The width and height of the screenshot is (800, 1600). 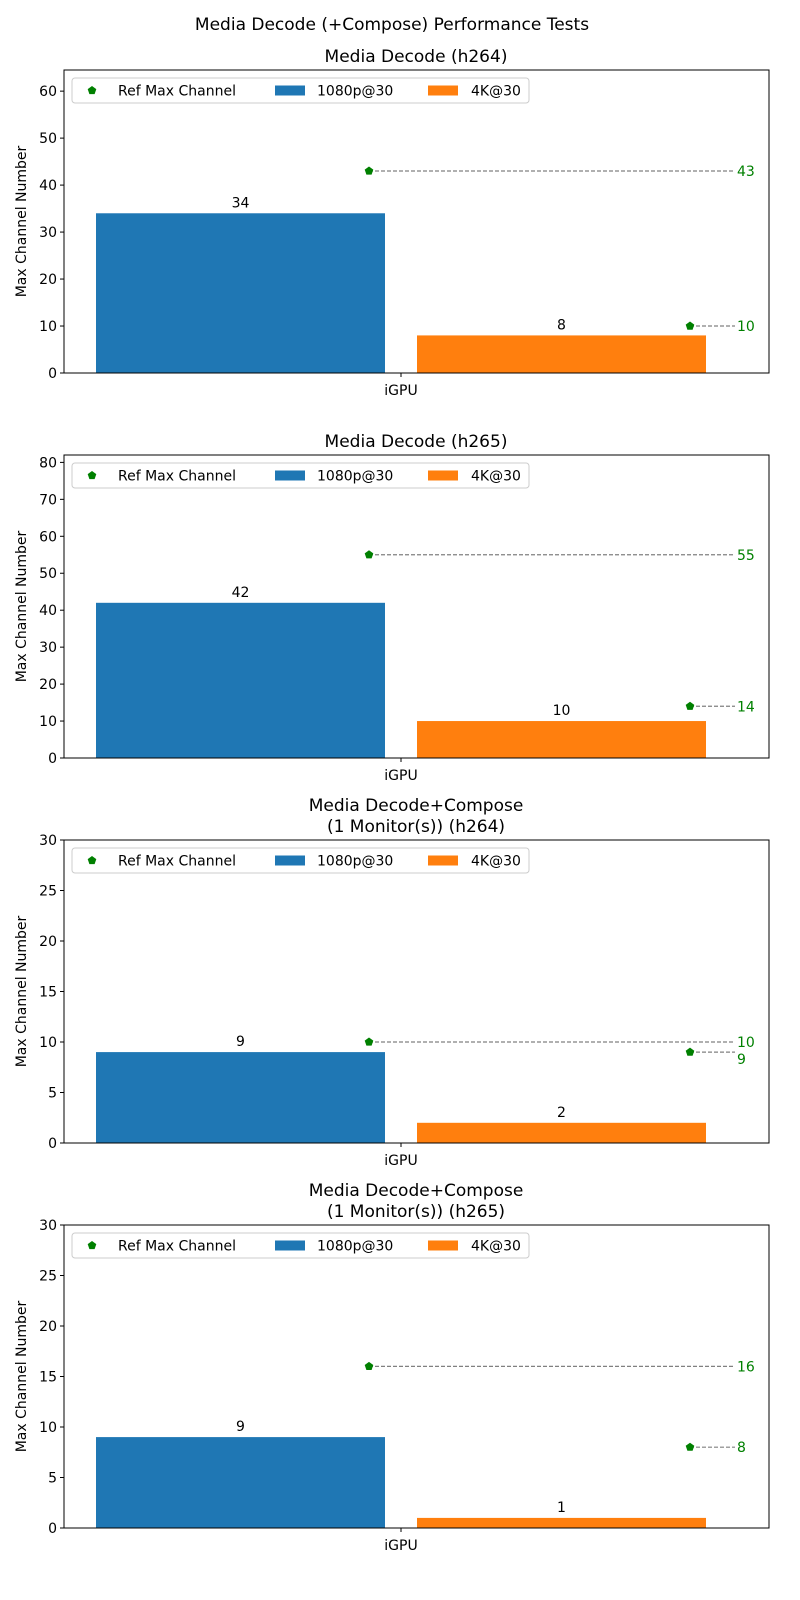 What do you see at coordinates (48, 500) in the screenshot?
I see `y-tick-label: 70` at bounding box center [48, 500].